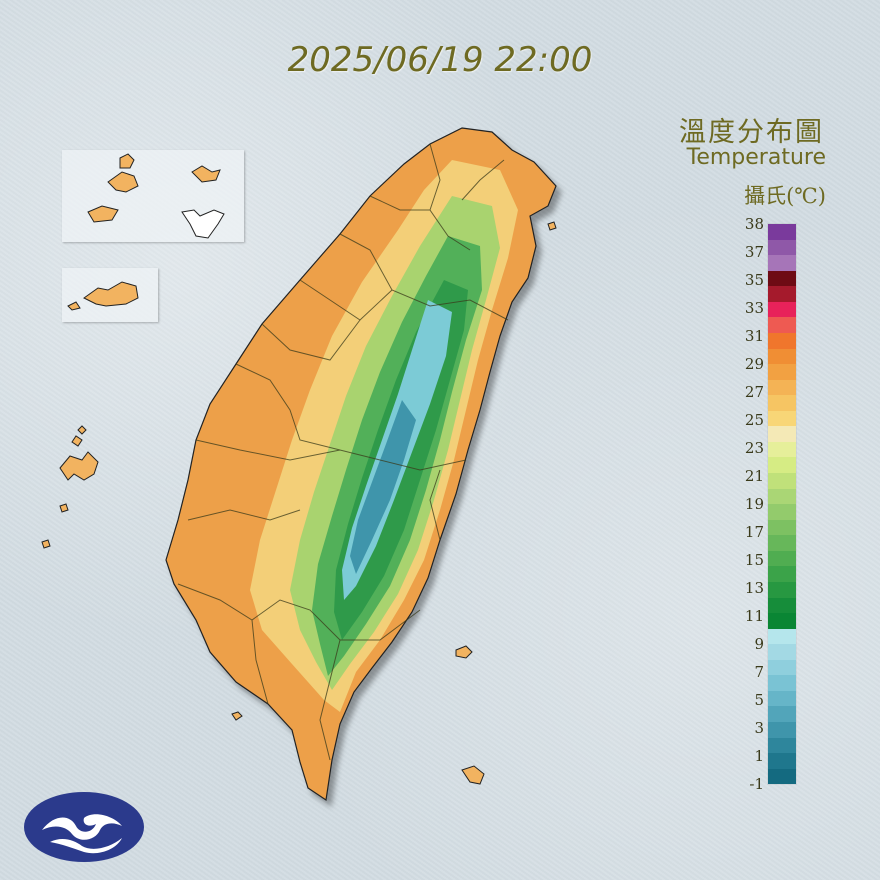  What do you see at coordinates (756, 157) in the screenshot?
I see `title-english: Temperature` at bounding box center [756, 157].